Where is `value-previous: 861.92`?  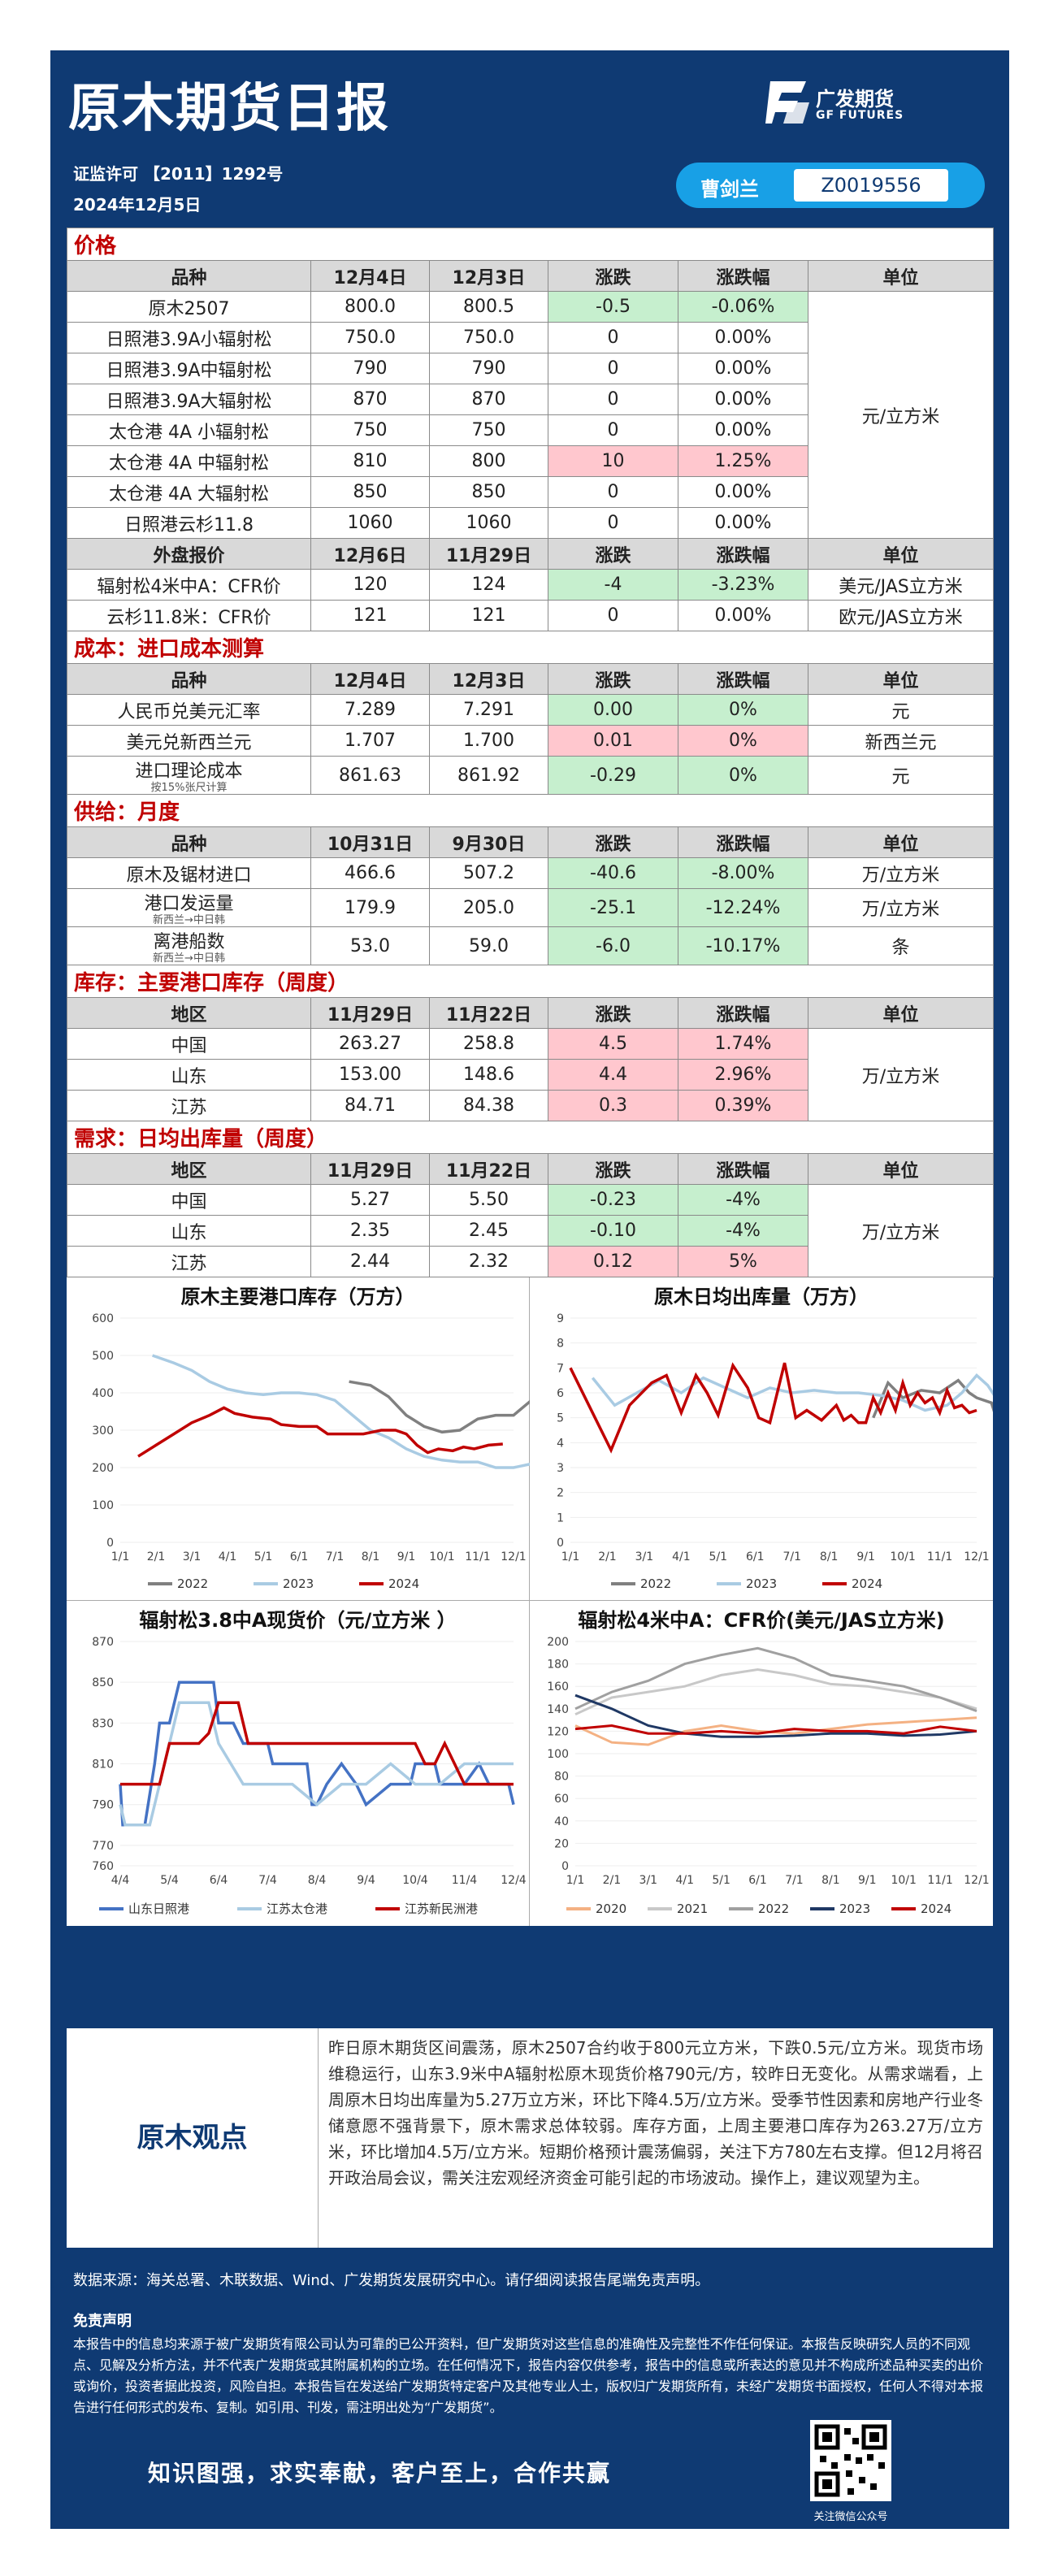 value-previous: 861.92 is located at coordinates (488, 775).